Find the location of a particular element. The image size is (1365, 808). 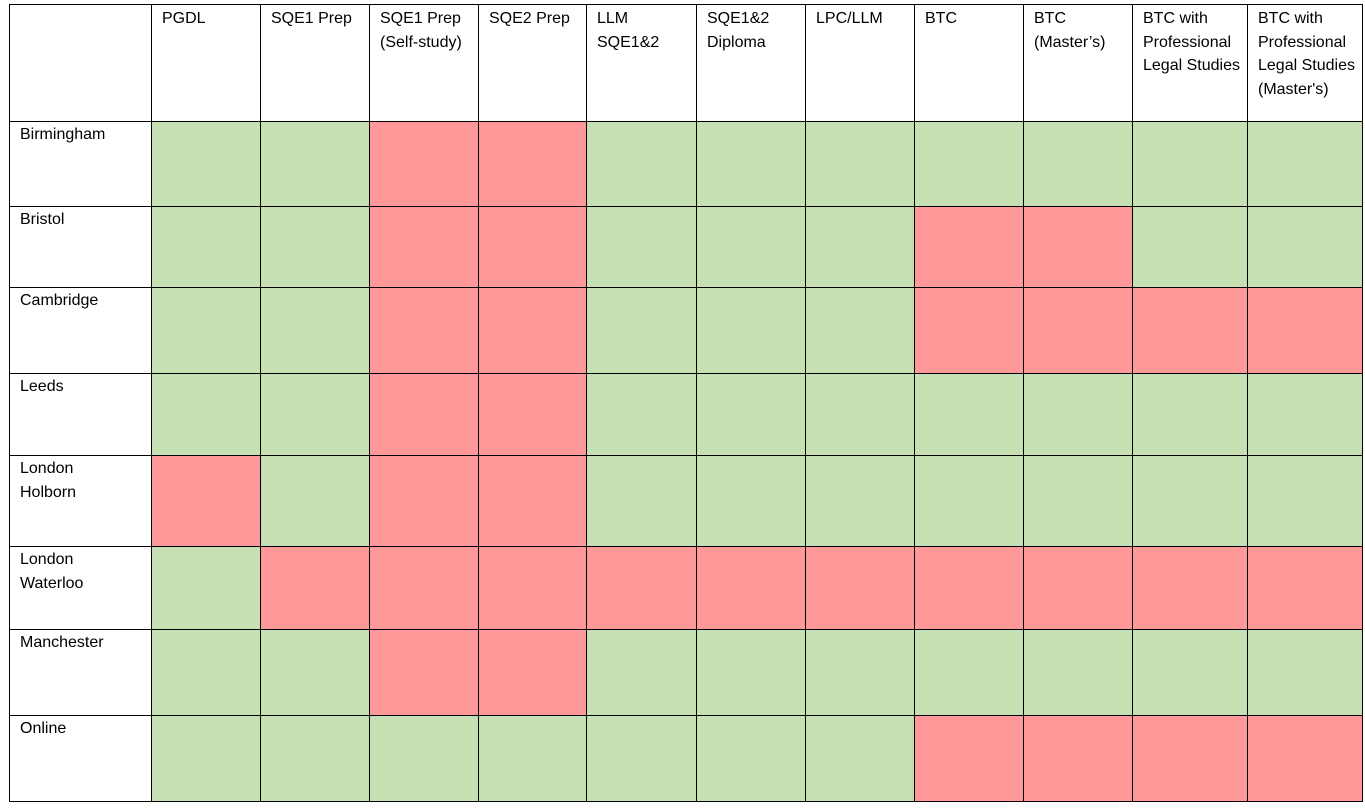

column-header-label: PGDL is located at coordinates (184, 18).